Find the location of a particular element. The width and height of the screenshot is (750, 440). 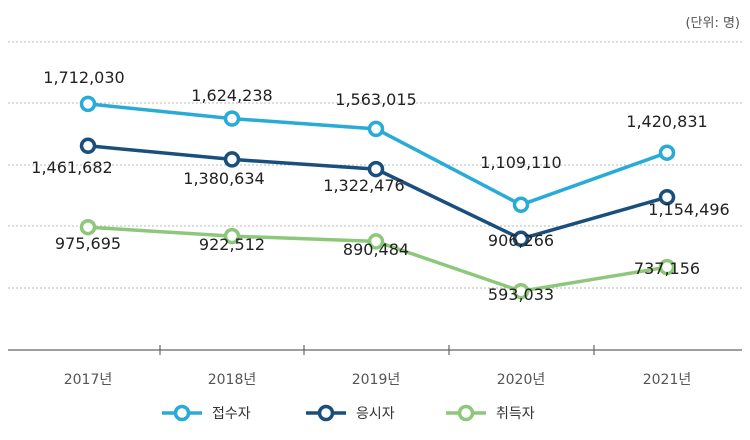

data-label: 1,624,238 is located at coordinates (231, 95).